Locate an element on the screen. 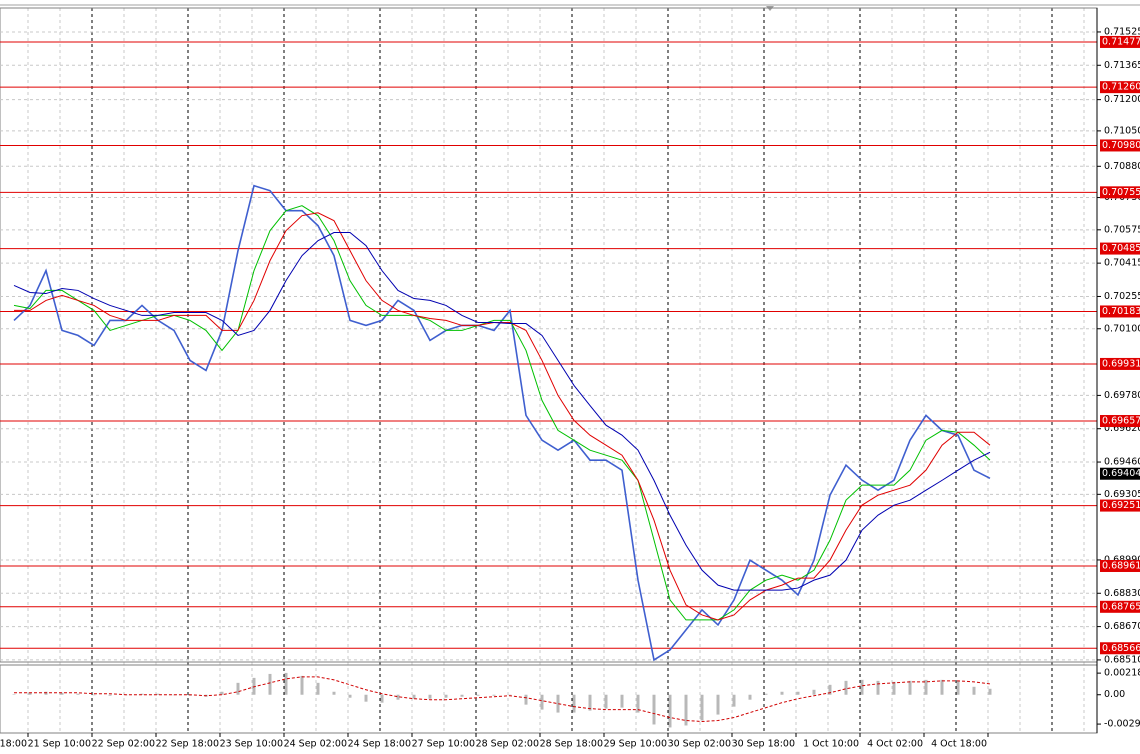 The width and height of the screenshot is (1140, 754). x-tick-label: 28 Sep 02:00 is located at coordinates (507, 744).